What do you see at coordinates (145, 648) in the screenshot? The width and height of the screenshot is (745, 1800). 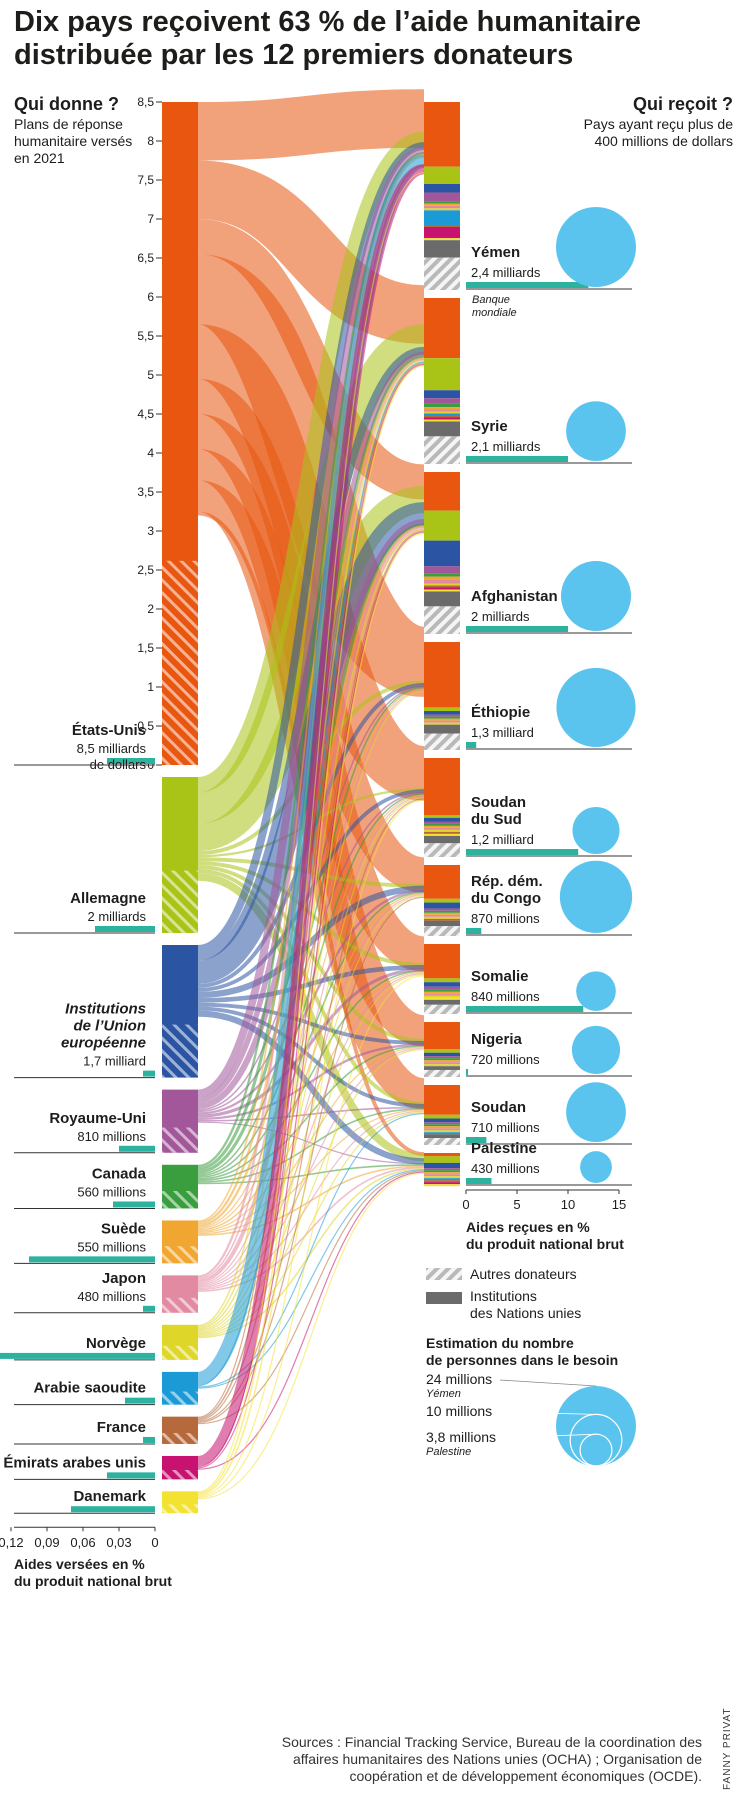 I see `axis-tick-label: 1,5` at bounding box center [145, 648].